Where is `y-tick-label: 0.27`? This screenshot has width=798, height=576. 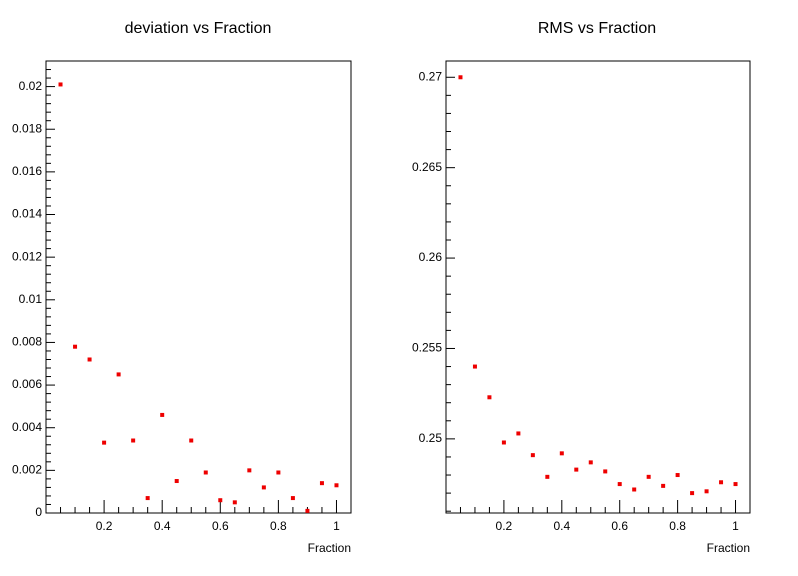
y-tick-label: 0.27 is located at coordinates (431, 76).